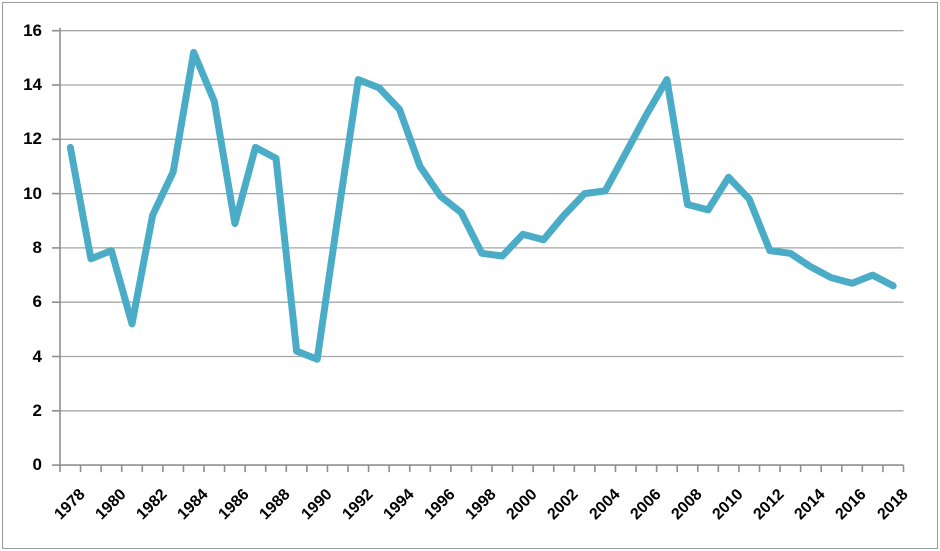 The image size is (940, 551). I want to click on y-axis-label-10: 10, so click(32, 193).